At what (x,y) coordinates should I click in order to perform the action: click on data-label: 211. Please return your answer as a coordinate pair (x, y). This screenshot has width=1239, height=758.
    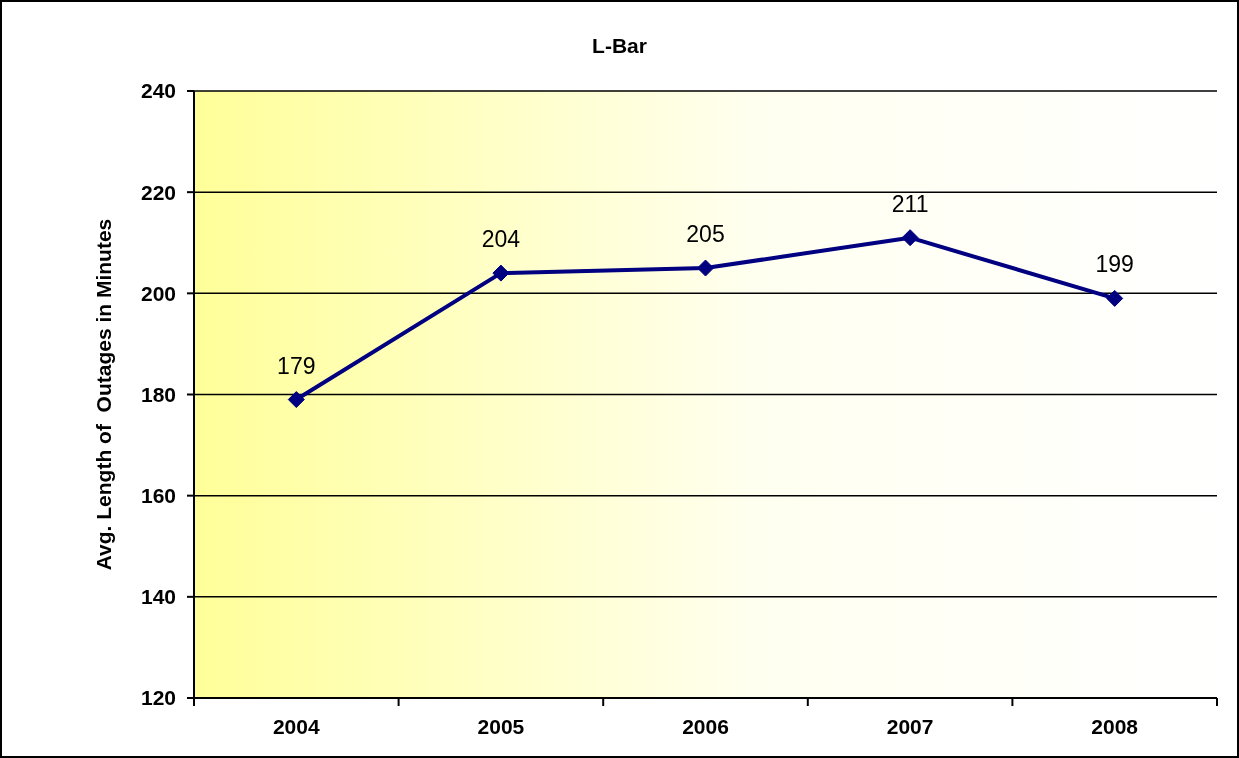
    Looking at the image, I should click on (910, 203).